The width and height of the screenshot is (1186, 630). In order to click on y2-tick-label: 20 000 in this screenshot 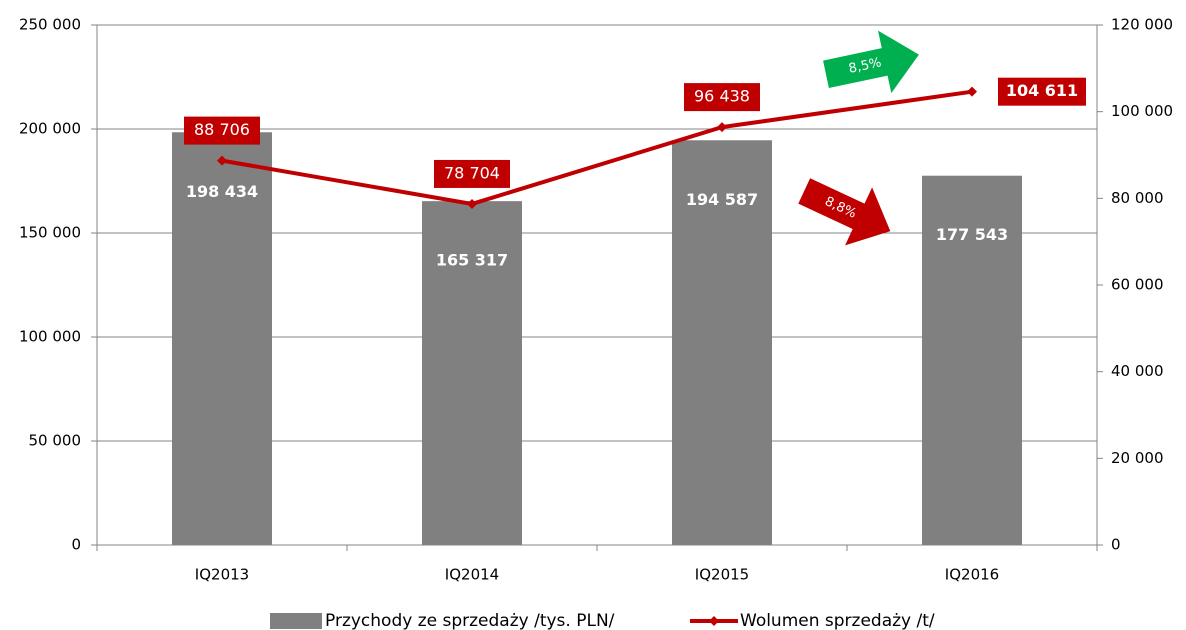, I will do `click(1137, 458)`.